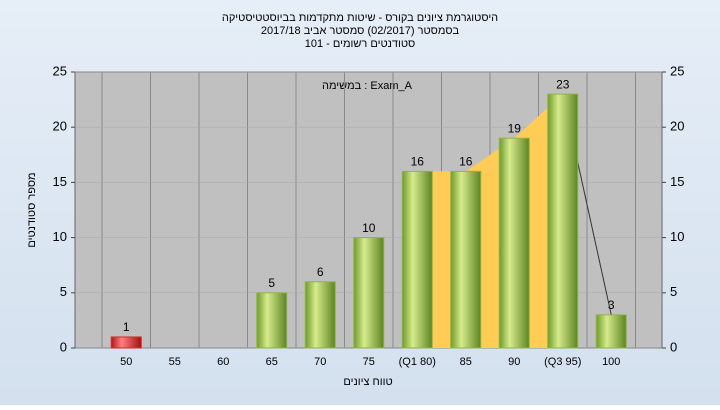  What do you see at coordinates (369, 362) in the screenshot?
I see `x-tick-label: 75` at bounding box center [369, 362].